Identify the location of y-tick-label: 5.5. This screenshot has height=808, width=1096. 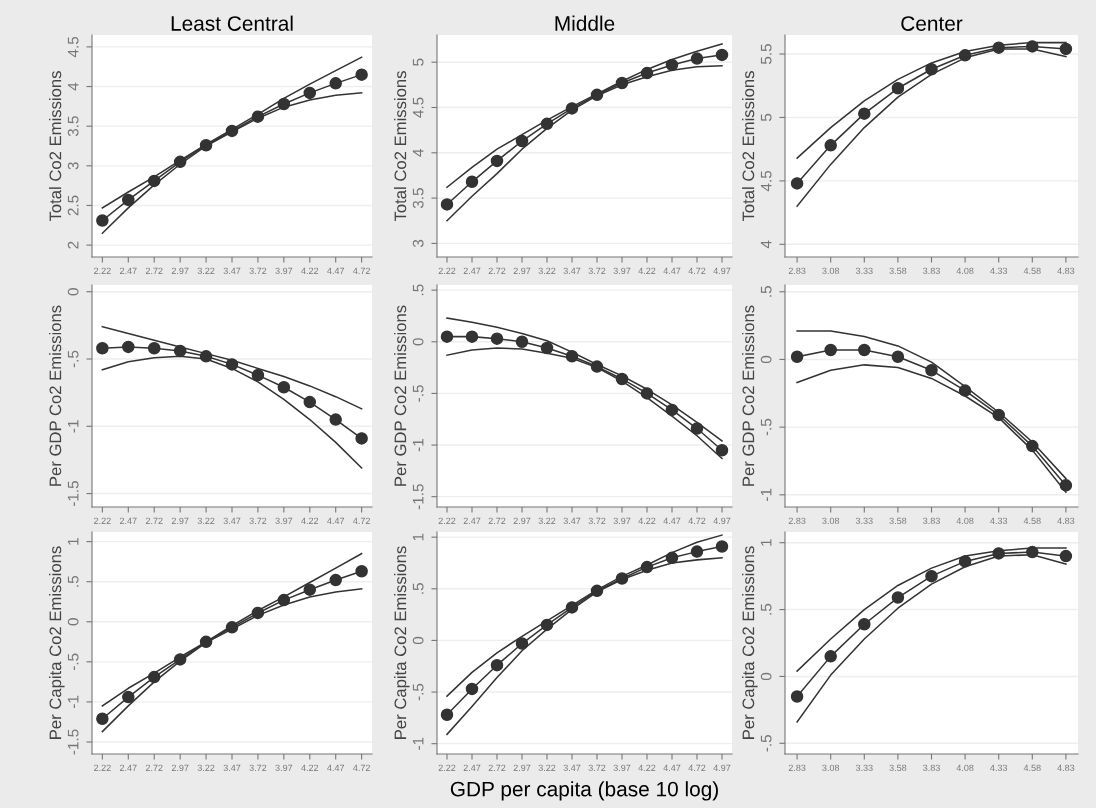
(766, 54).